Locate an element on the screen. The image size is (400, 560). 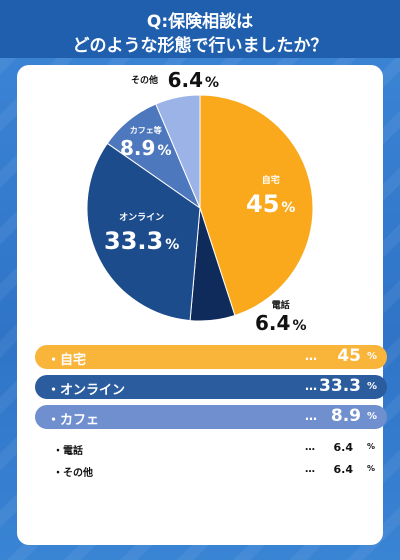
legend-name-online: ・オンライン is located at coordinates (86, 390).